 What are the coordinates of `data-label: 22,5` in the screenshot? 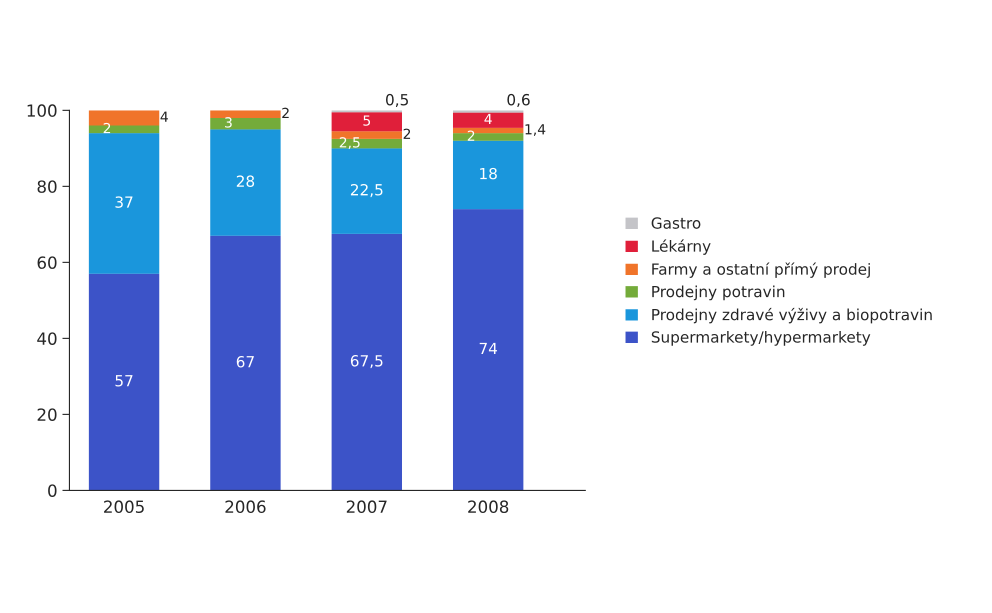 It's located at (366, 191).